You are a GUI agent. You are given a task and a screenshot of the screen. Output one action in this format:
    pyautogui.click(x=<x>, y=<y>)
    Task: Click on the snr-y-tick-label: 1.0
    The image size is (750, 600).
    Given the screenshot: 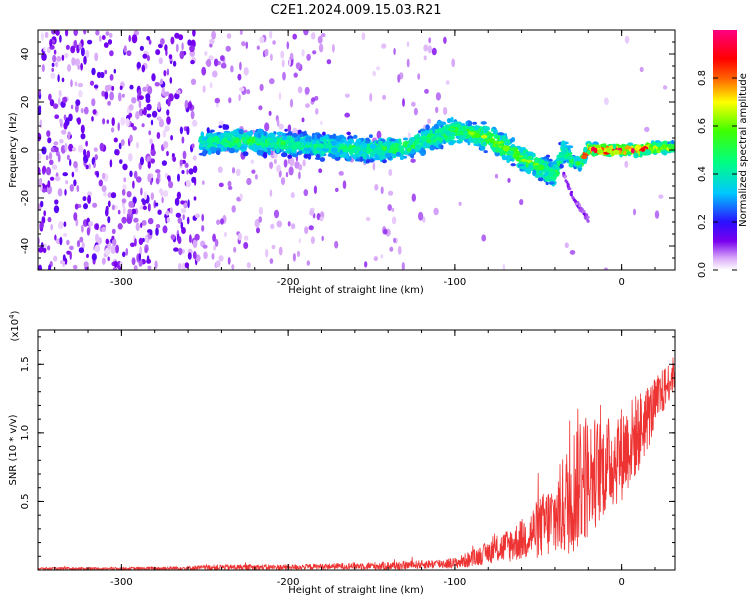 What is the action you would take?
    pyautogui.click(x=25, y=433)
    